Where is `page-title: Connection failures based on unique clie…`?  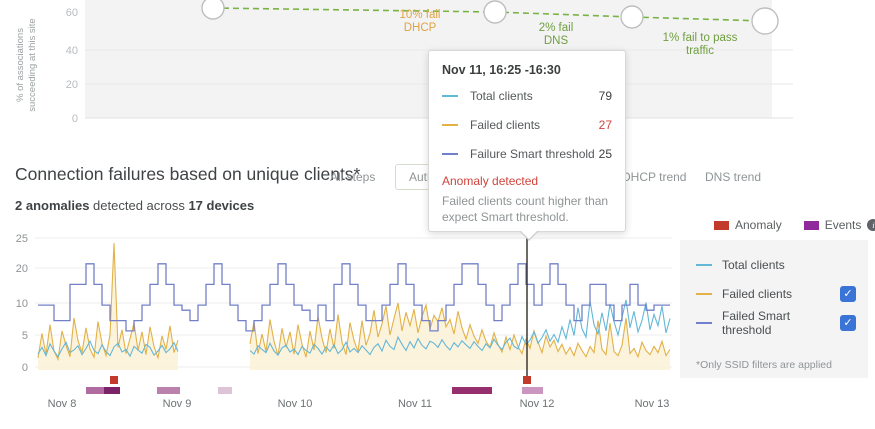
page-title: Connection failures based on unique clie… is located at coordinates (188, 174).